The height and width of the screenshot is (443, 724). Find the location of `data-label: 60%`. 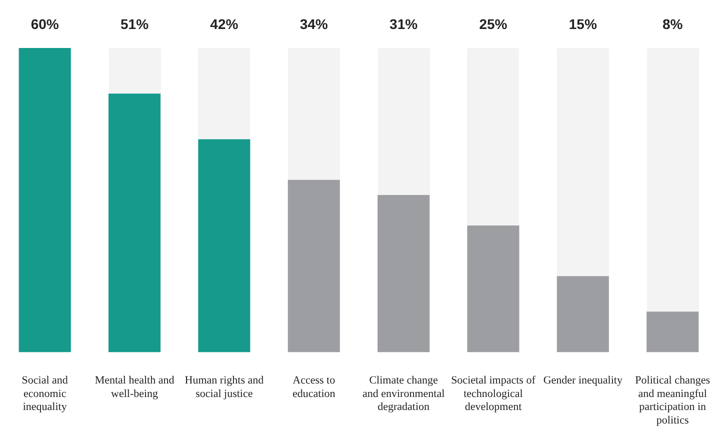

data-label: 60% is located at coordinates (45, 24).